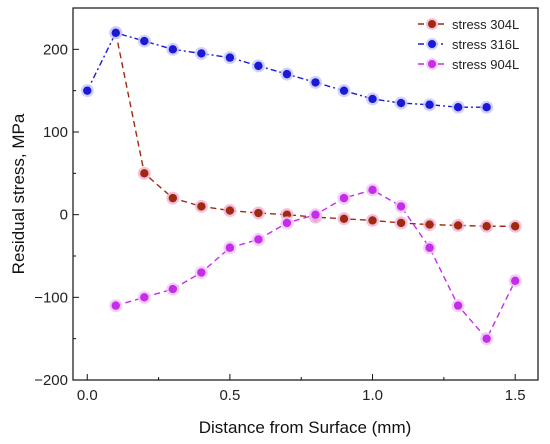  I want to click on legend: stress 304L stress 316L stress 904L, so click(468, 44).